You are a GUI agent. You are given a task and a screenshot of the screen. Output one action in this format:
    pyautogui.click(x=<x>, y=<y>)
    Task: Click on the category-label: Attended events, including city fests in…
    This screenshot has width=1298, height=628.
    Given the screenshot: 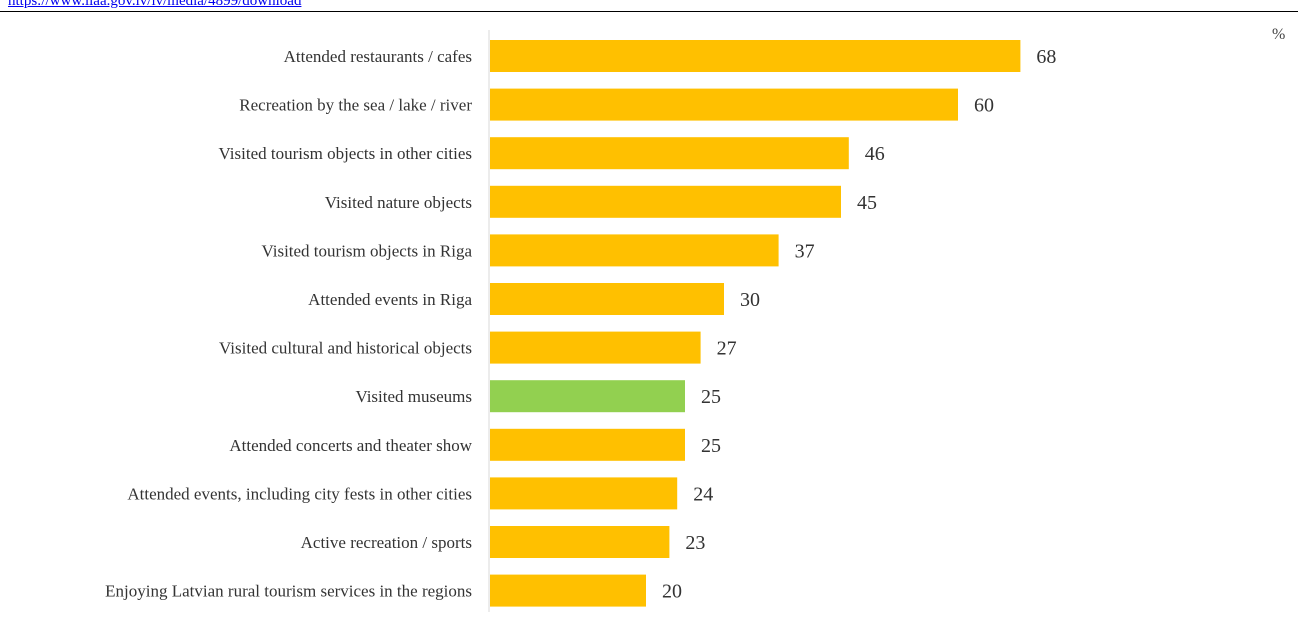 What is the action you would take?
    pyautogui.click(x=299, y=493)
    